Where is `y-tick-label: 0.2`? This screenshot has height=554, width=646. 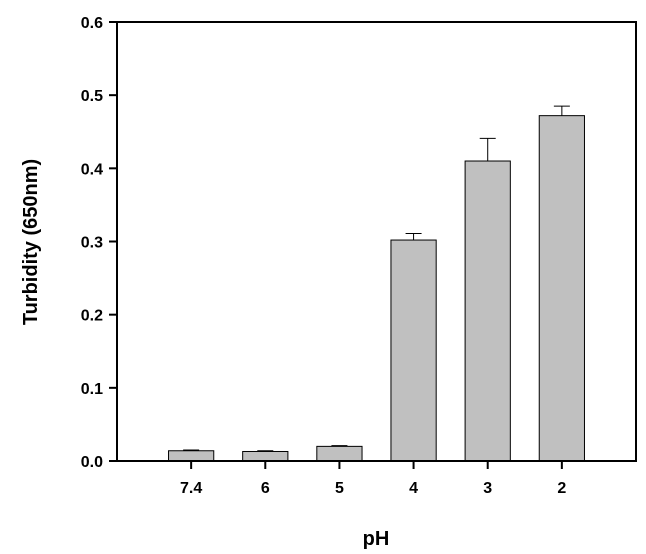 y-tick-label: 0.2 is located at coordinates (92, 316).